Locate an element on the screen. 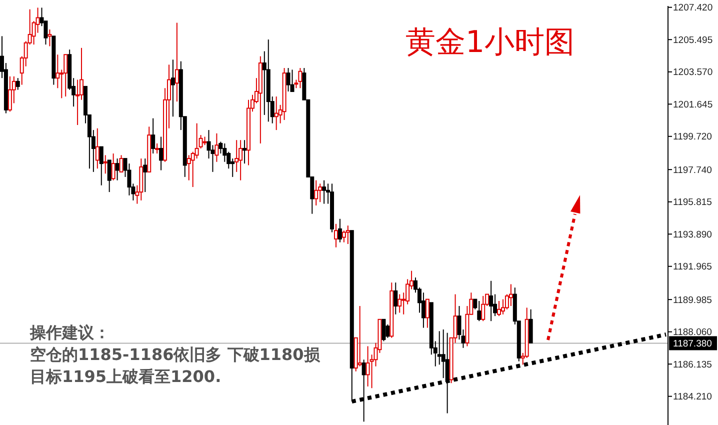 Image resolution: width=718 pixels, height=425 pixels. y-tick-label: 1205.495 is located at coordinates (693, 40).